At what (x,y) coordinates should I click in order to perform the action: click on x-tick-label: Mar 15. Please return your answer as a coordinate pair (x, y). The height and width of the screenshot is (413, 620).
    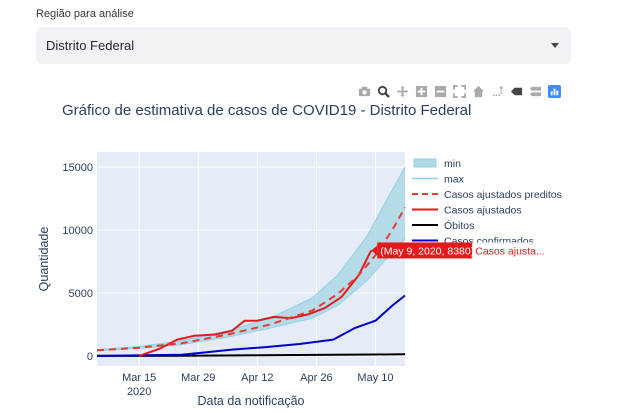
    Looking at the image, I should click on (139, 378).